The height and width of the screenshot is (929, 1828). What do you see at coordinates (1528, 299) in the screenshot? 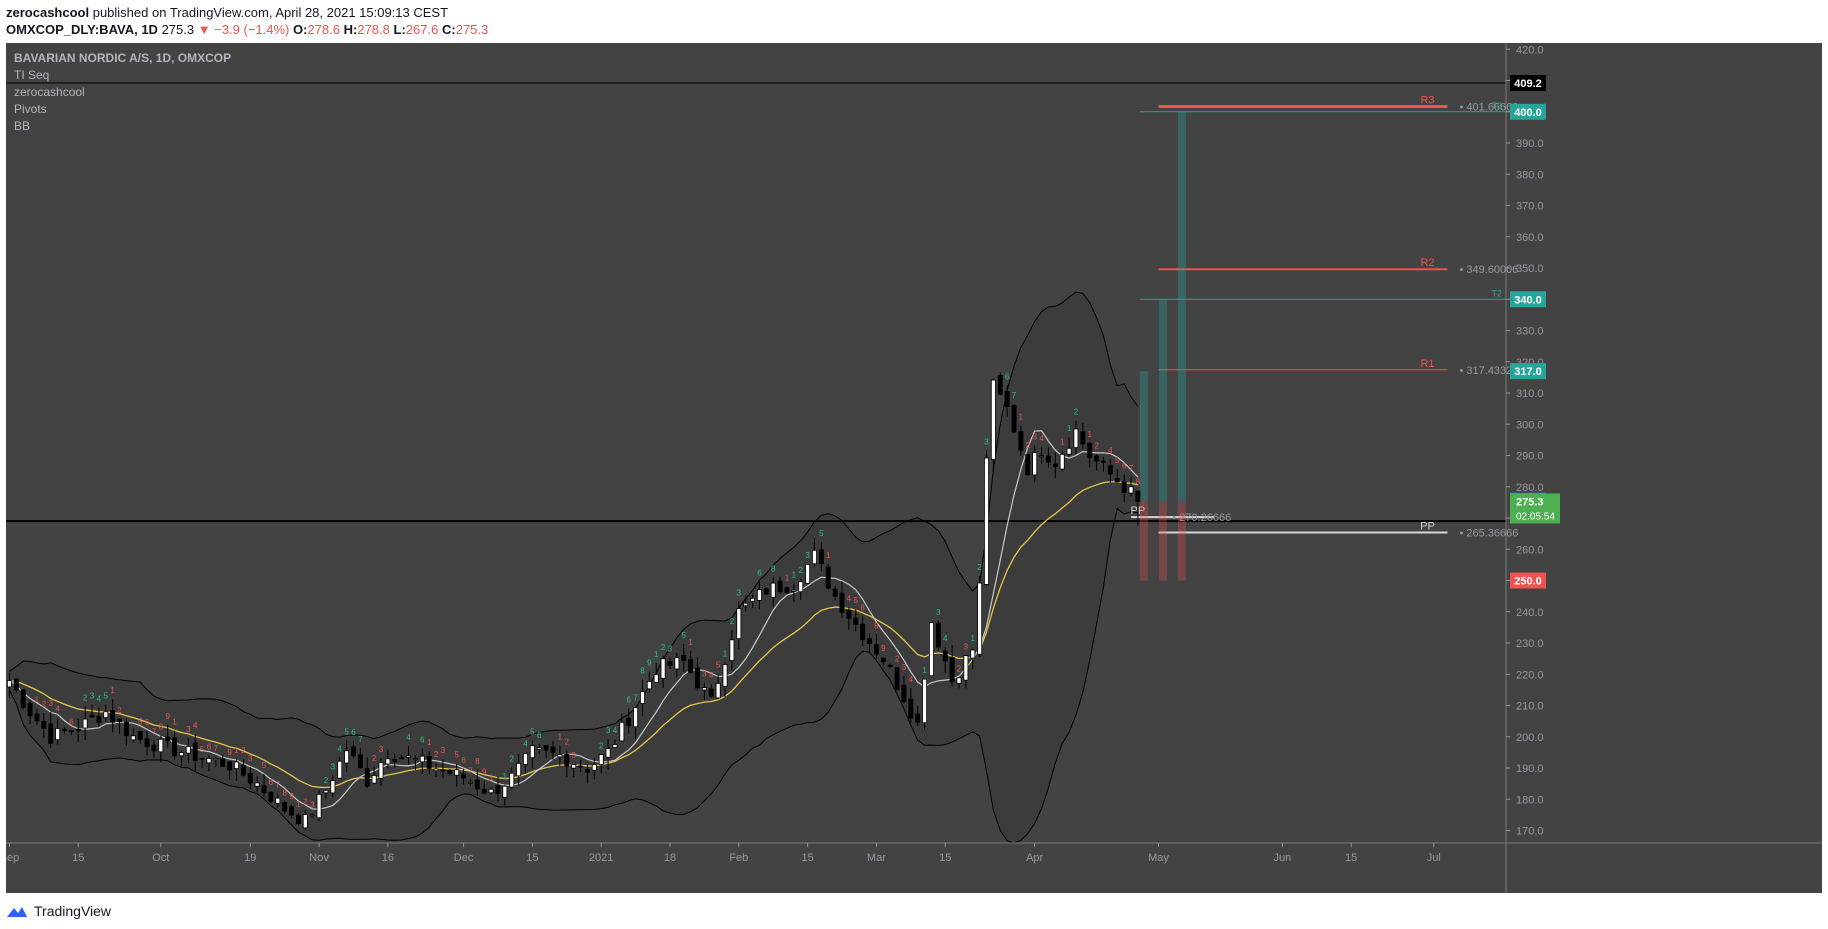
I see `price-label: 340.0` at bounding box center [1528, 299].